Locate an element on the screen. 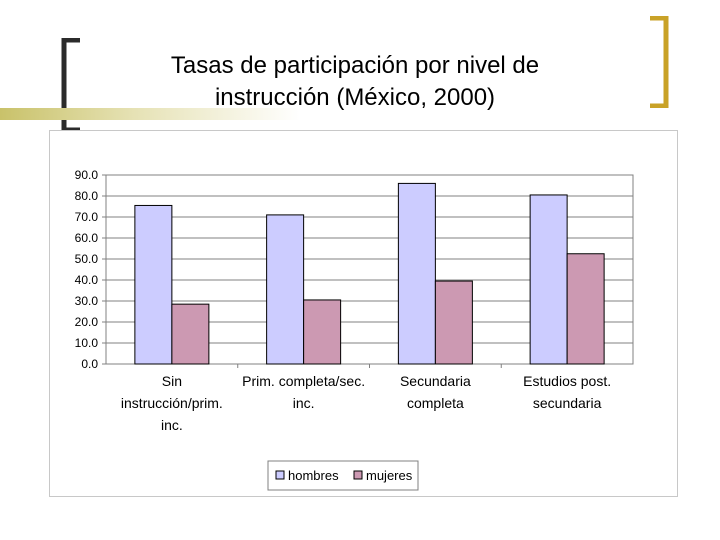 The image size is (720, 540). y-tick-label: 30.0 is located at coordinates (87, 301).